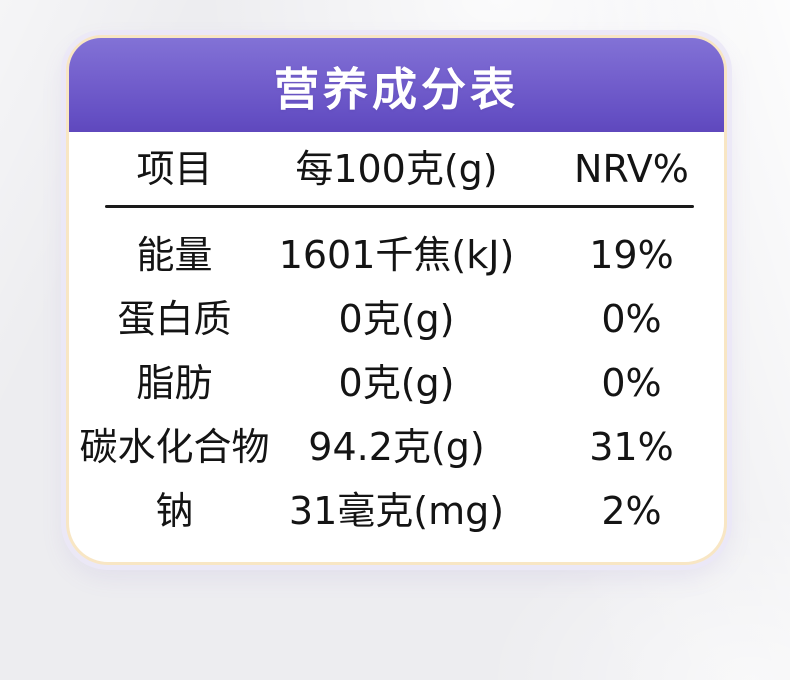 The width and height of the screenshot is (790, 680). Describe the element at coordinates (174, 255) in the screenshot. I see `row-item-label: 能量` at that location.